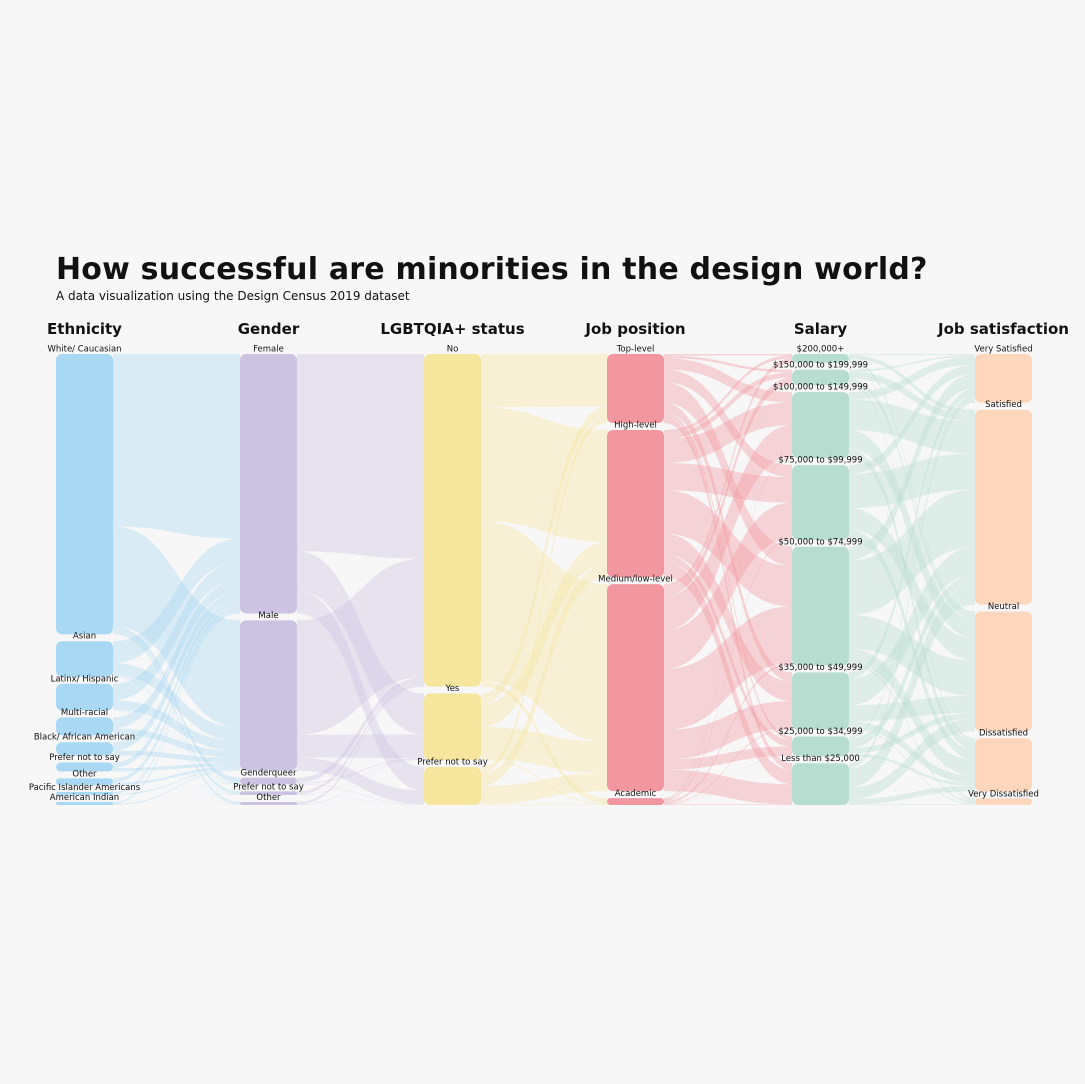 The width and height of the screenshot is (1085, 1084). Describe the element at coordinates (268, 695) in the screenshot. I see `node-gender-male` at that location.